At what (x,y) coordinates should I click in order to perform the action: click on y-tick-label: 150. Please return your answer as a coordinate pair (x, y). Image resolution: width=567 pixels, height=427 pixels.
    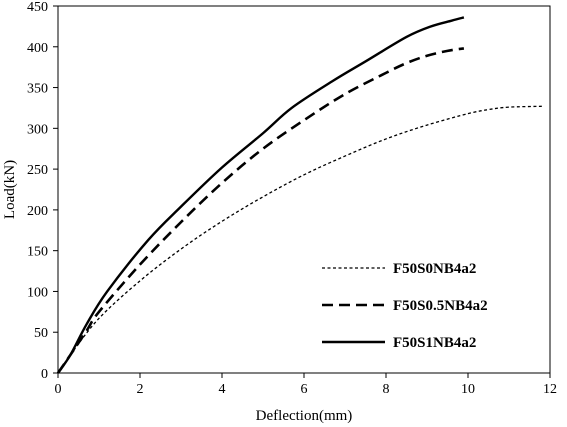
    Looking at the image, I should click on (37, 252).